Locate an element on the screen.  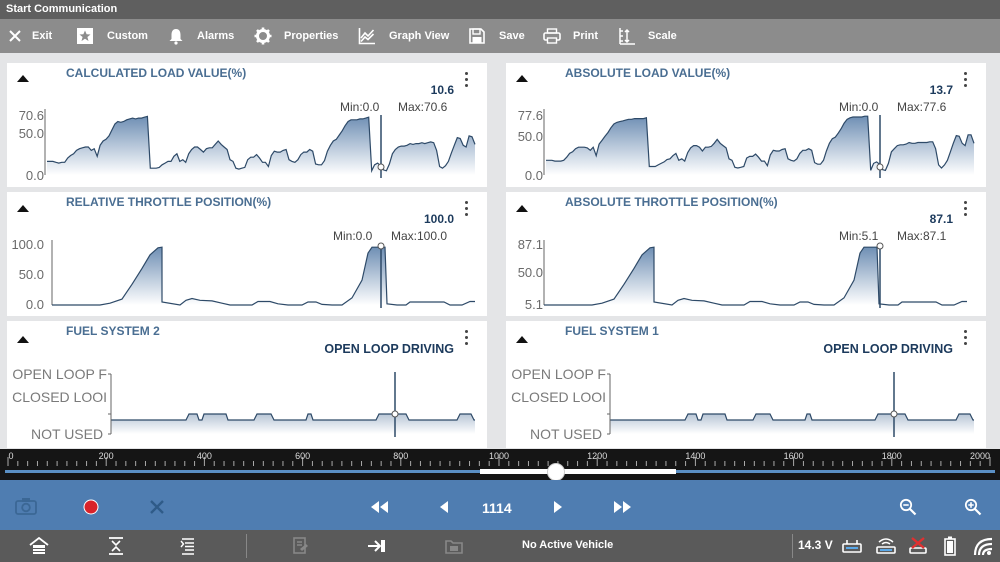
wifi-status is located at coordinates (984, 546).